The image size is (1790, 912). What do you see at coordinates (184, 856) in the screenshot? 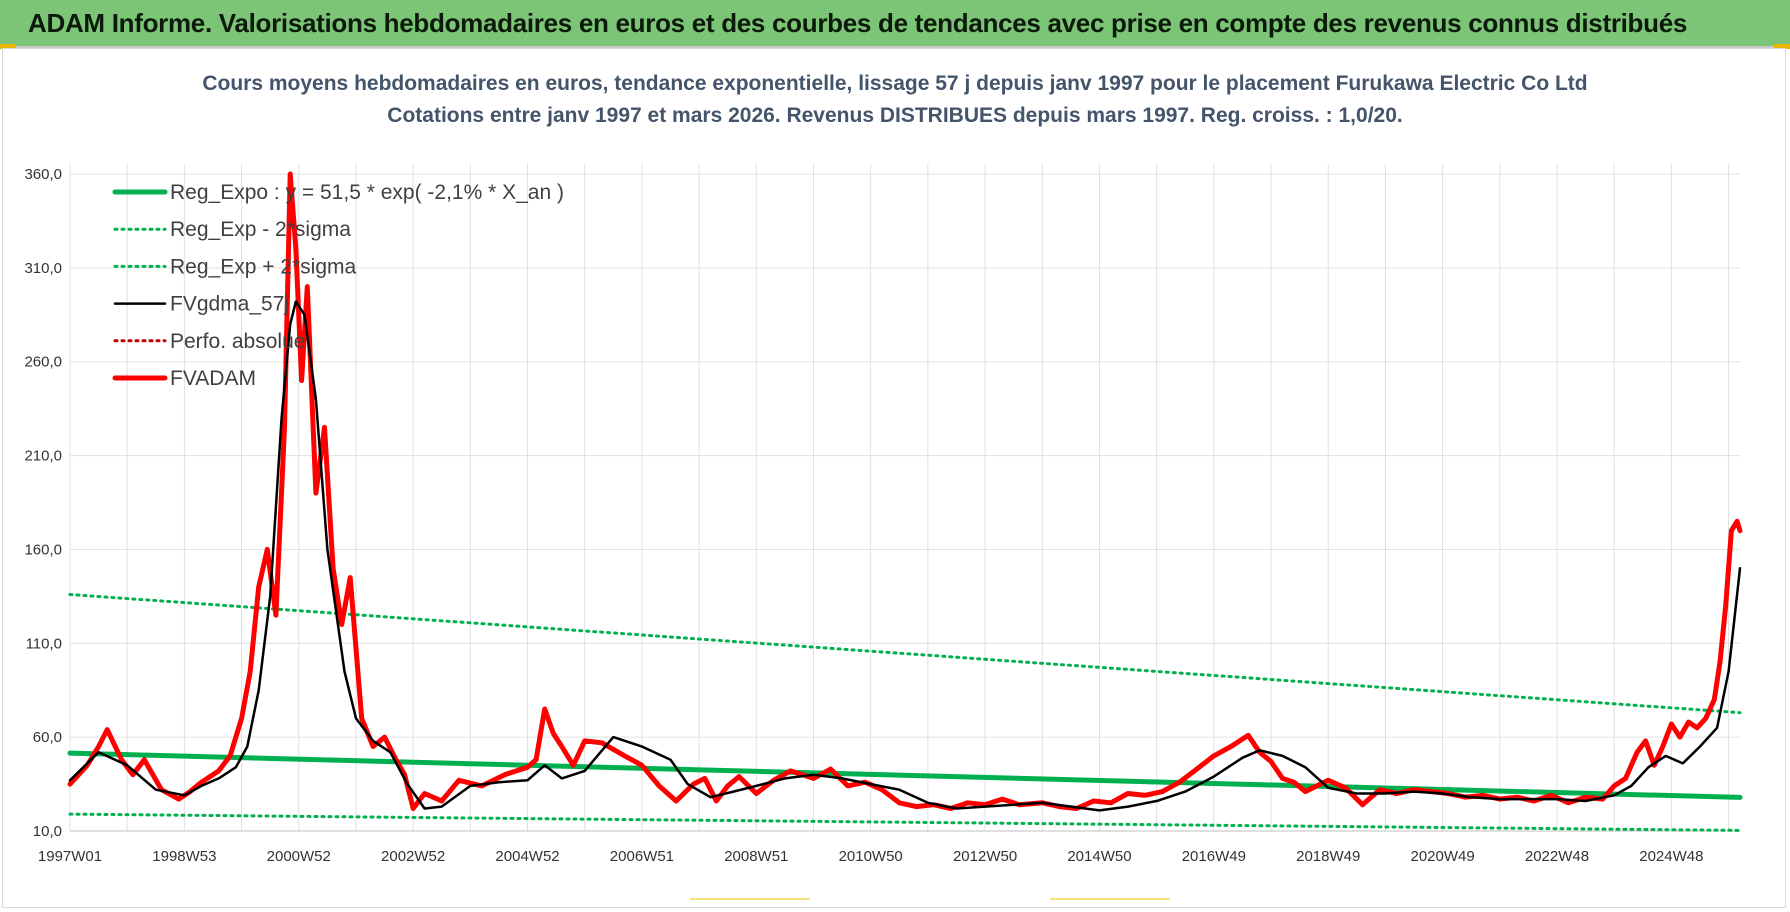
I see `x-tick-label: 1998W53` at bounding box center [184, 856].